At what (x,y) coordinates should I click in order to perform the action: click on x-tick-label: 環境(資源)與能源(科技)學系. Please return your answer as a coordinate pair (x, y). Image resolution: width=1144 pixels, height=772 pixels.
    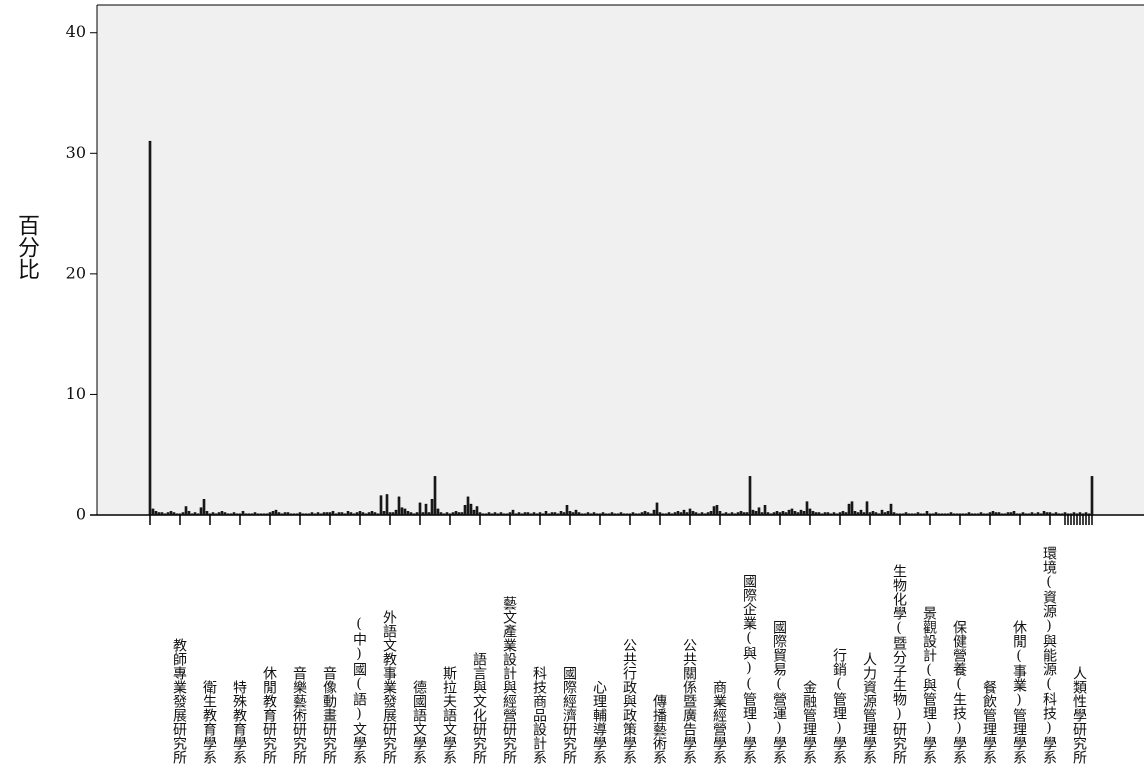
    Looking at the image, I should click on (1049, 655).